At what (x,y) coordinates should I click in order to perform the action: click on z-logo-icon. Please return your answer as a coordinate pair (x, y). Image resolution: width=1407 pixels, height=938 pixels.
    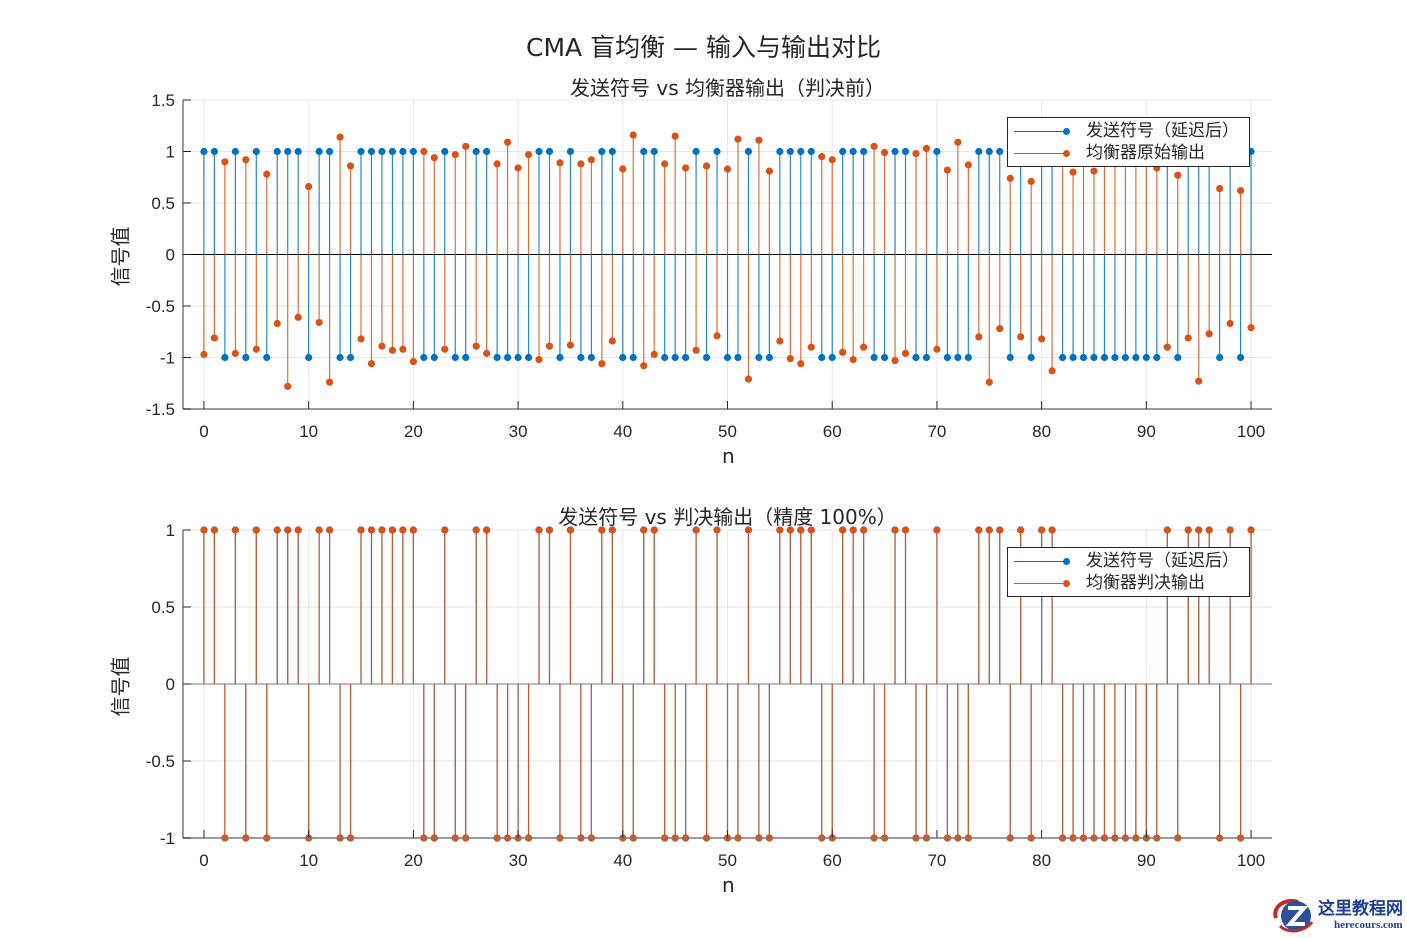
    Looking at the image, I should click on (1293, 915).